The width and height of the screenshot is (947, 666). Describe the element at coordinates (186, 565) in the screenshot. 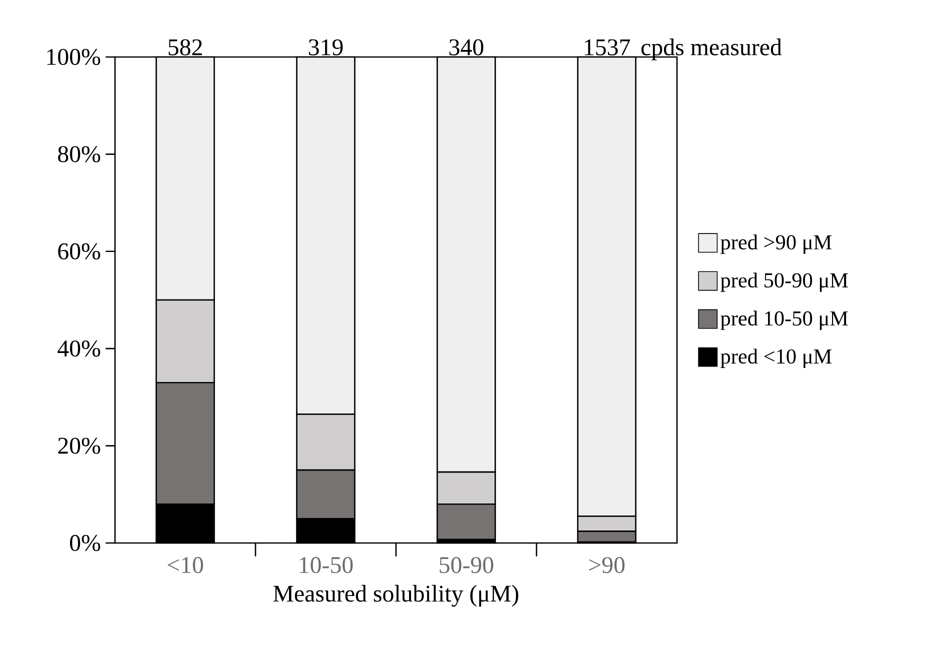

I see `x-tick-label: <10` at that location.